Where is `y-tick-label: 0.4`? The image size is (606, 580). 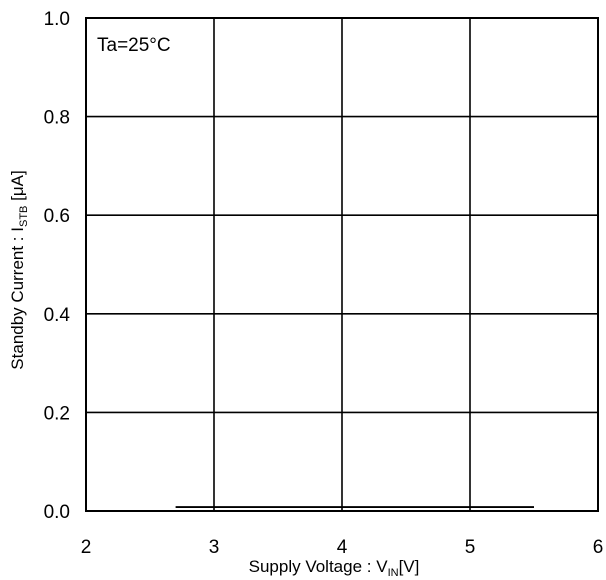
y-tick-label: 0.4 is located at coordinates (57, 315).